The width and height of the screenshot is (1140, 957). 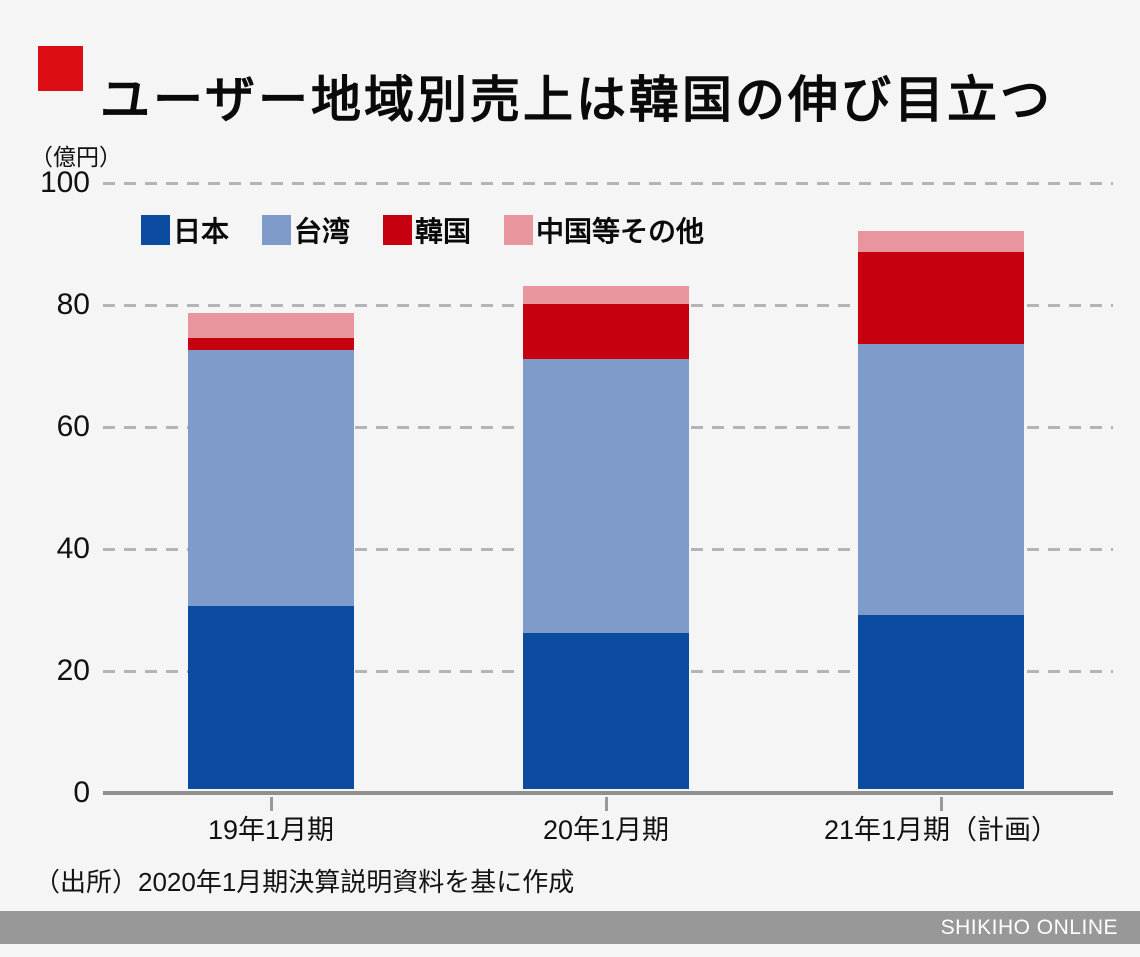 I want to click on footer-bar: SHIKIHO ONLINE, so click(x=570, y=927).